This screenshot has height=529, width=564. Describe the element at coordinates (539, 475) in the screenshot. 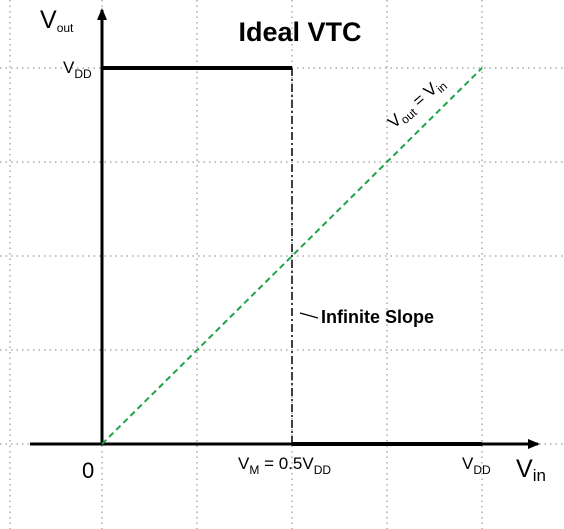

I see `x-axis-title-sub: in` at that location.